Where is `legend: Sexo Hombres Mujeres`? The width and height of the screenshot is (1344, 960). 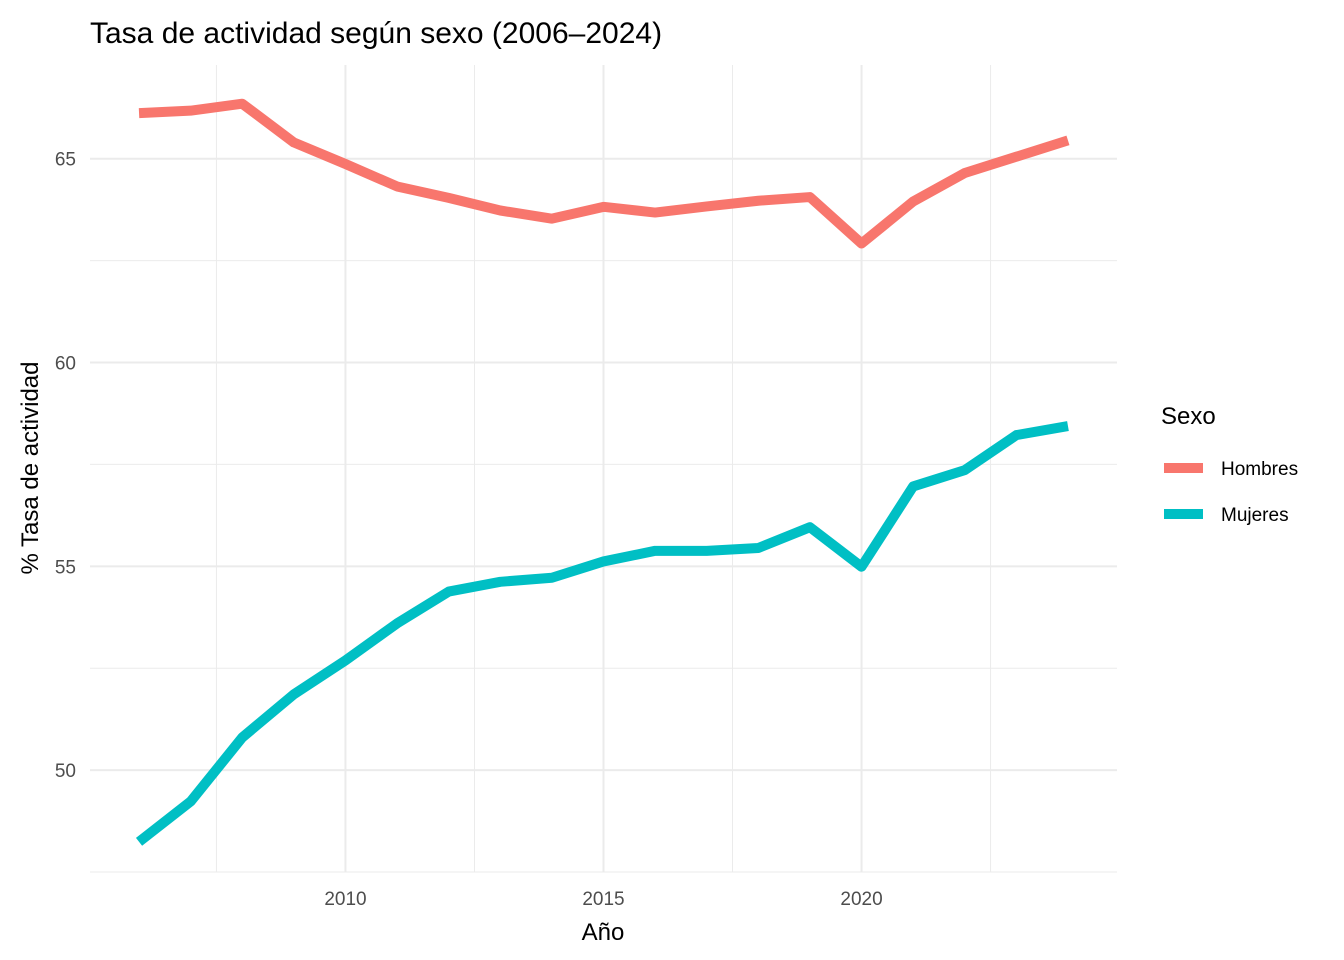
legend: Sexo Hombres Mujeres is located at coordinates (1229, 464).